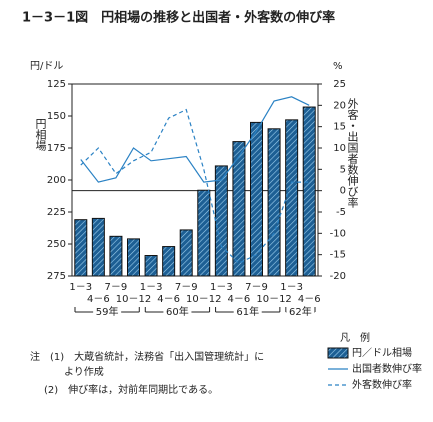 The width and height of the screenshot is (433, 422). Describe the element at coordinates (339, 127) in the screenshot. I see `y2-tick-label: 15` at that location.